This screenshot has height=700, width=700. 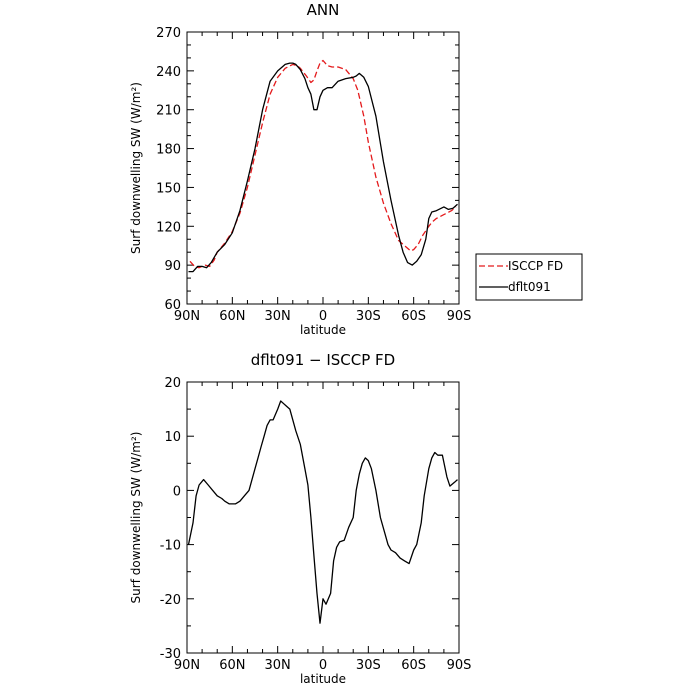 I want to click on series-line-difference, so click(x=322, y=512).